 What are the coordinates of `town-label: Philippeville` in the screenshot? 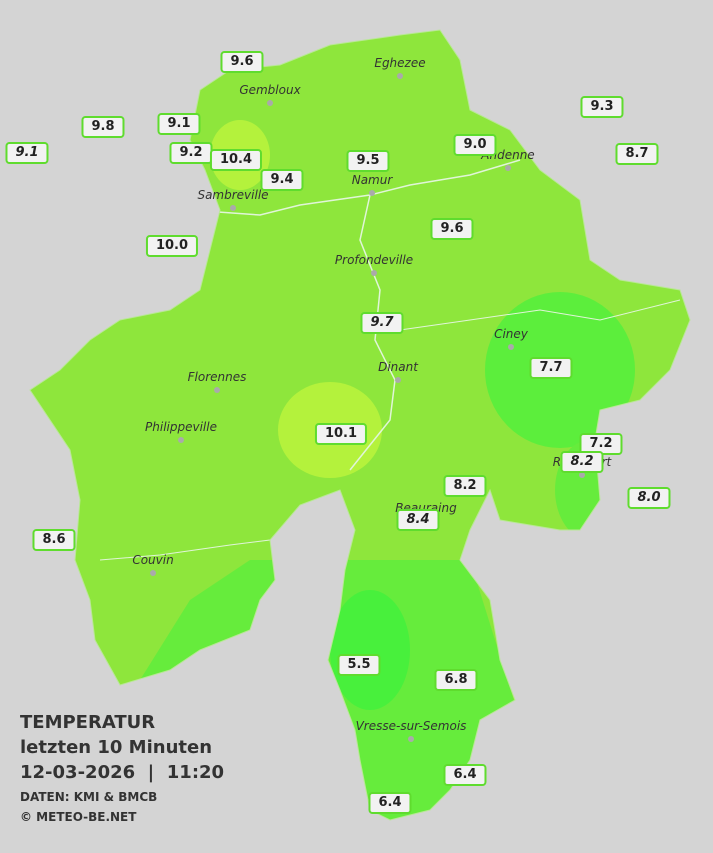 It's located at (181, 427).